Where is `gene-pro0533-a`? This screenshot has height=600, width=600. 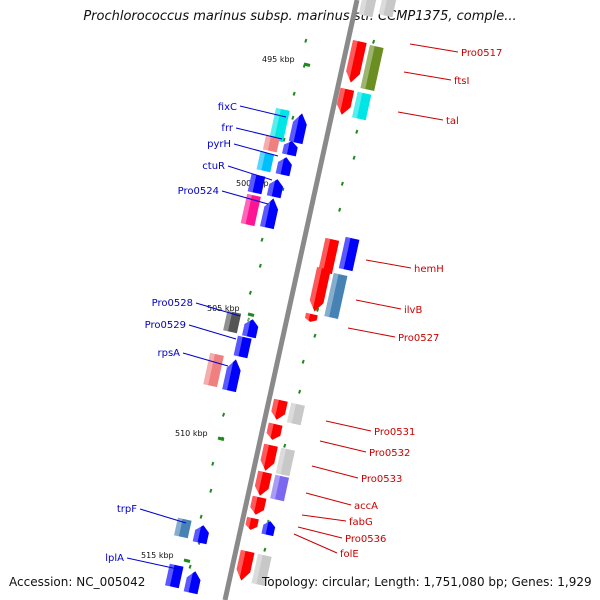
gene-pro0533-a is located at coordinates (268, 457).